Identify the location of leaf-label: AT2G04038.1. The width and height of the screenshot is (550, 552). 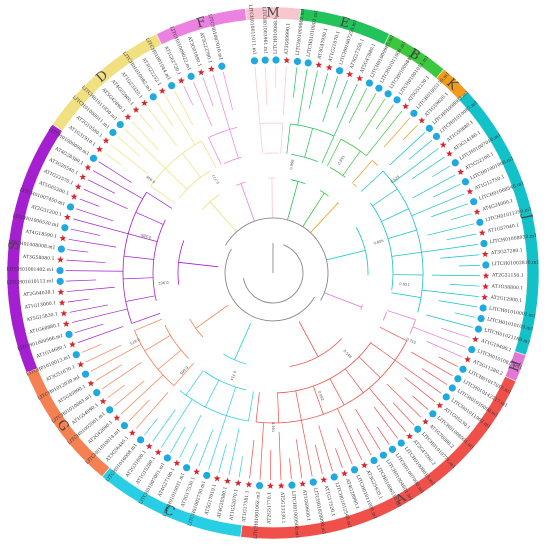
(38, 293).